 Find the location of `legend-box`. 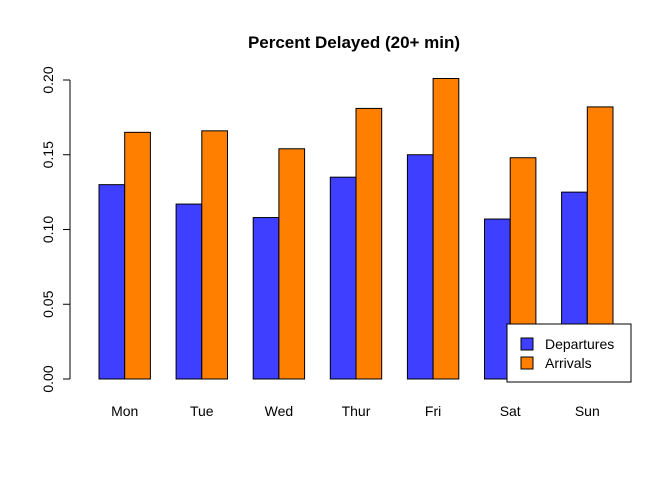

legend-box is located at coordinates (569, 353).